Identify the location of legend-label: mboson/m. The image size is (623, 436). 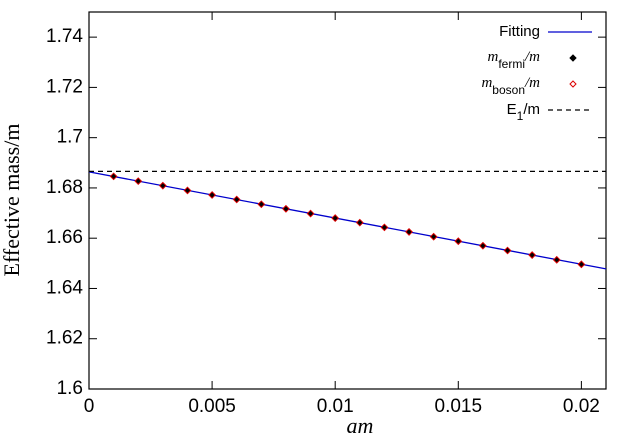
(510, 86).